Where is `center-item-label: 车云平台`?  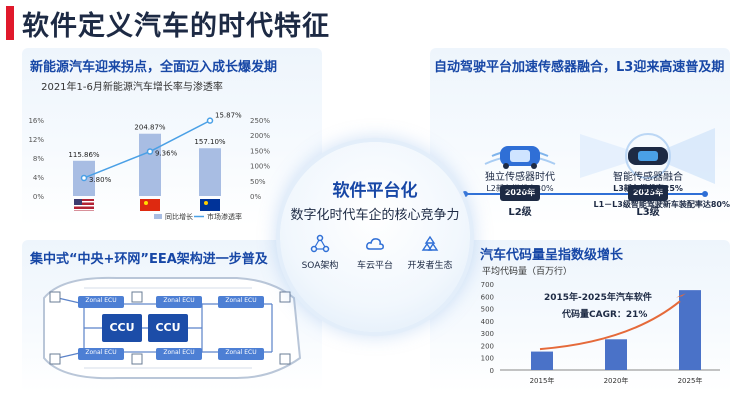 center-item-label: 车云平台 is located at coordinates (374, 266).